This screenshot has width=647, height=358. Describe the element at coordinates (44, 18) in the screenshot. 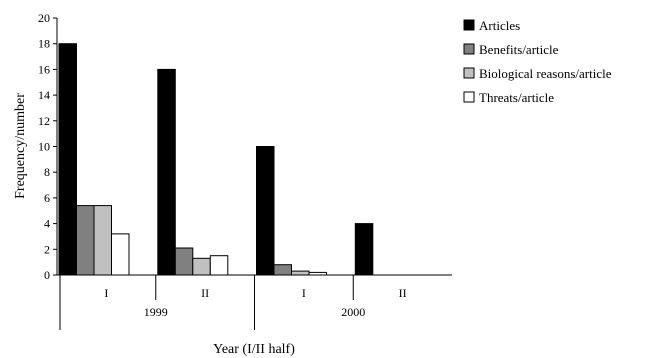

I see `y-tick-label: 20` at that location.